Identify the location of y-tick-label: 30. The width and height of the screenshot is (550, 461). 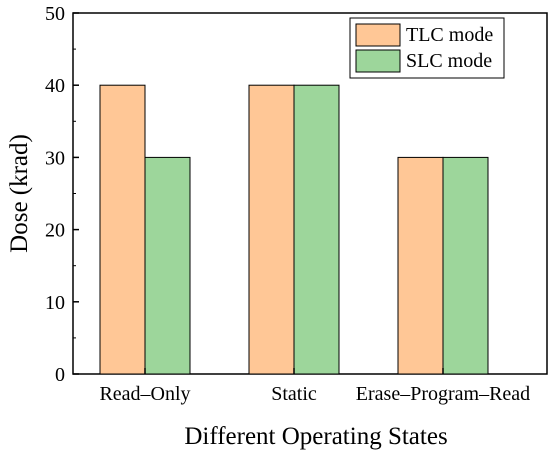
(55, 158).